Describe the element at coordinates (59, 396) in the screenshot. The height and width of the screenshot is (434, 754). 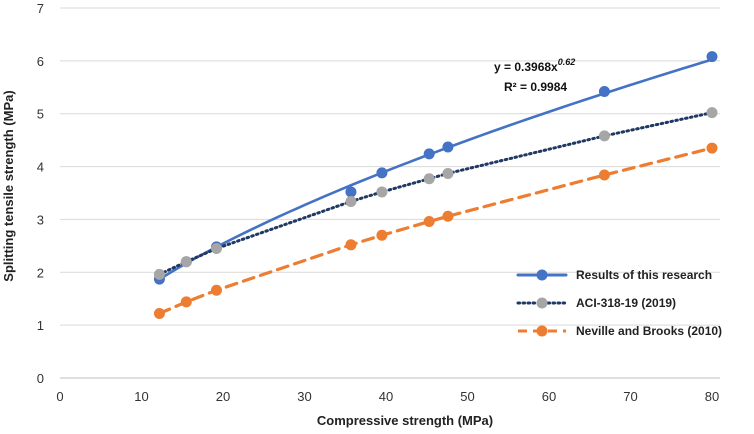
I see `x-tick-label-0: 0` at that location.